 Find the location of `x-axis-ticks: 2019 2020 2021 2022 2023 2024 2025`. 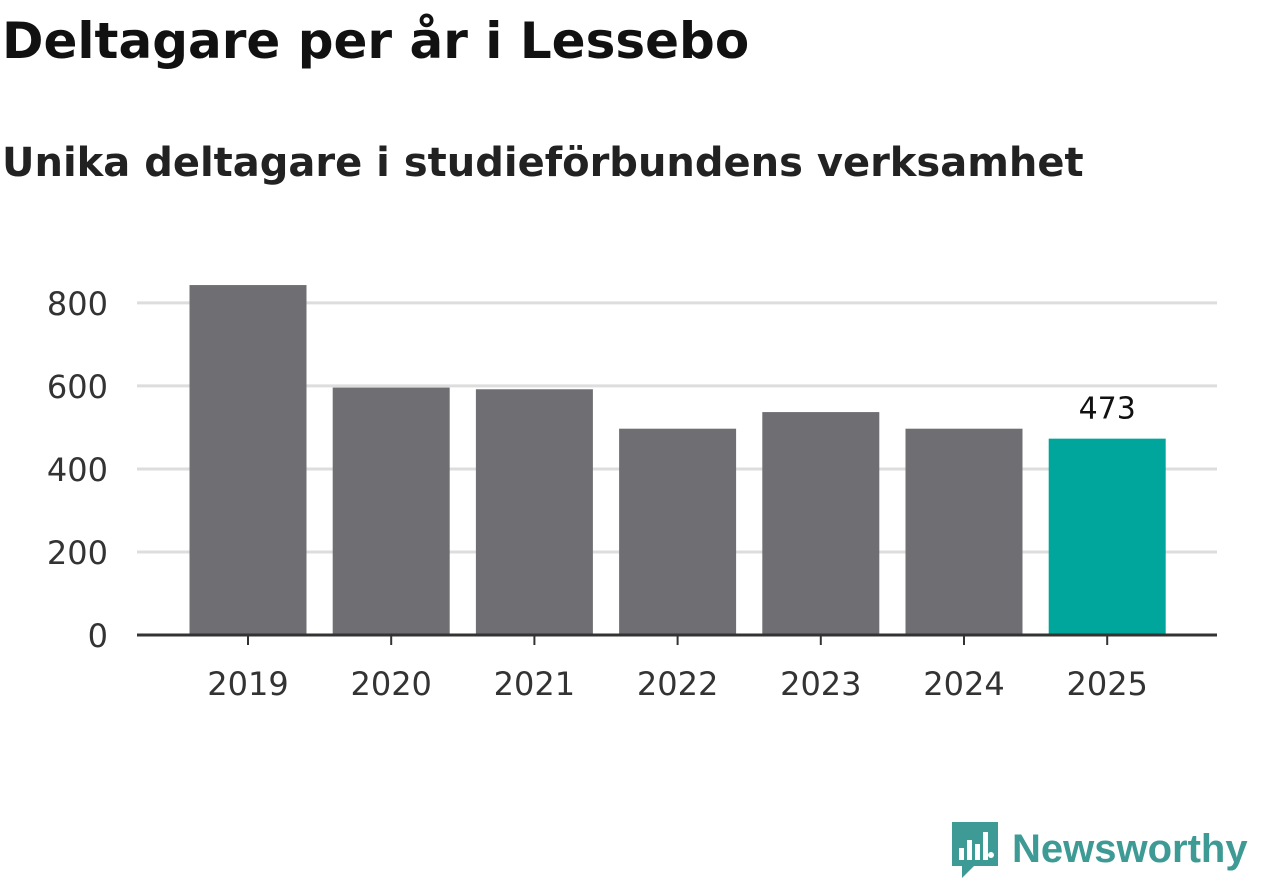

x-axis-ticks: 2019 2020 2021 2022 2023 2024 2025 is located at coordinates (677, 684).